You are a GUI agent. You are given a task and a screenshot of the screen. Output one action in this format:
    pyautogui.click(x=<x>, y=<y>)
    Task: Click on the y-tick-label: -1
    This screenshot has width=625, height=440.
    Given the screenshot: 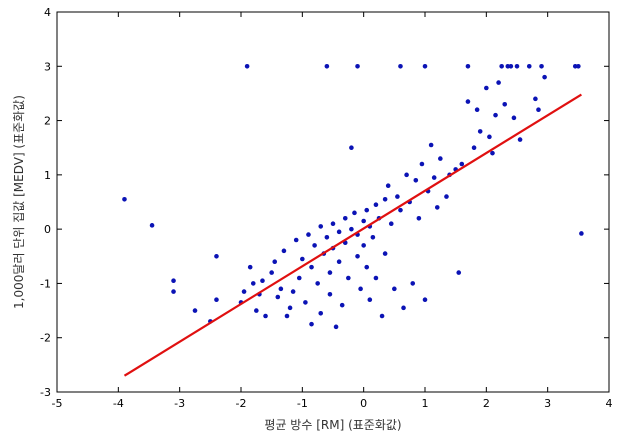 What is the action you would take?
    pyautogui.click(x=45, y=283)
    